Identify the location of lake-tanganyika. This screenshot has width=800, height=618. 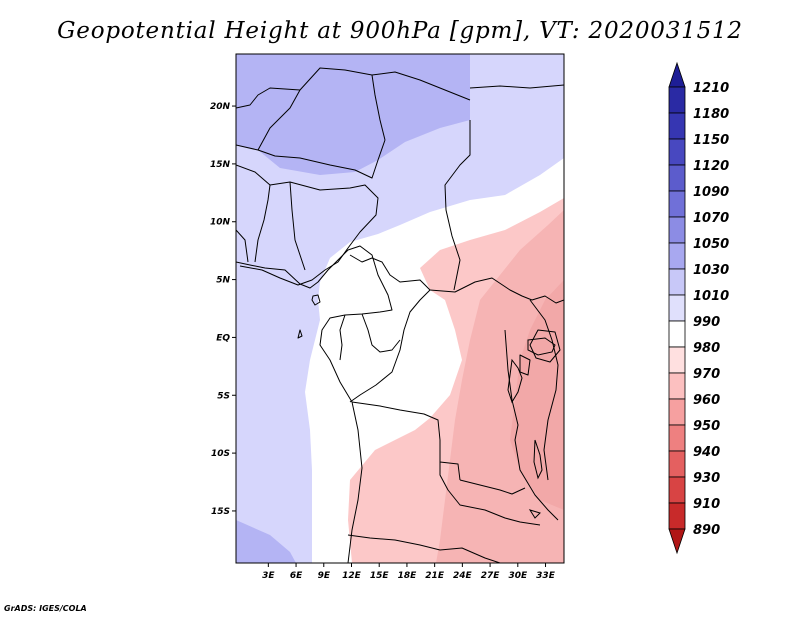
(515, 381).